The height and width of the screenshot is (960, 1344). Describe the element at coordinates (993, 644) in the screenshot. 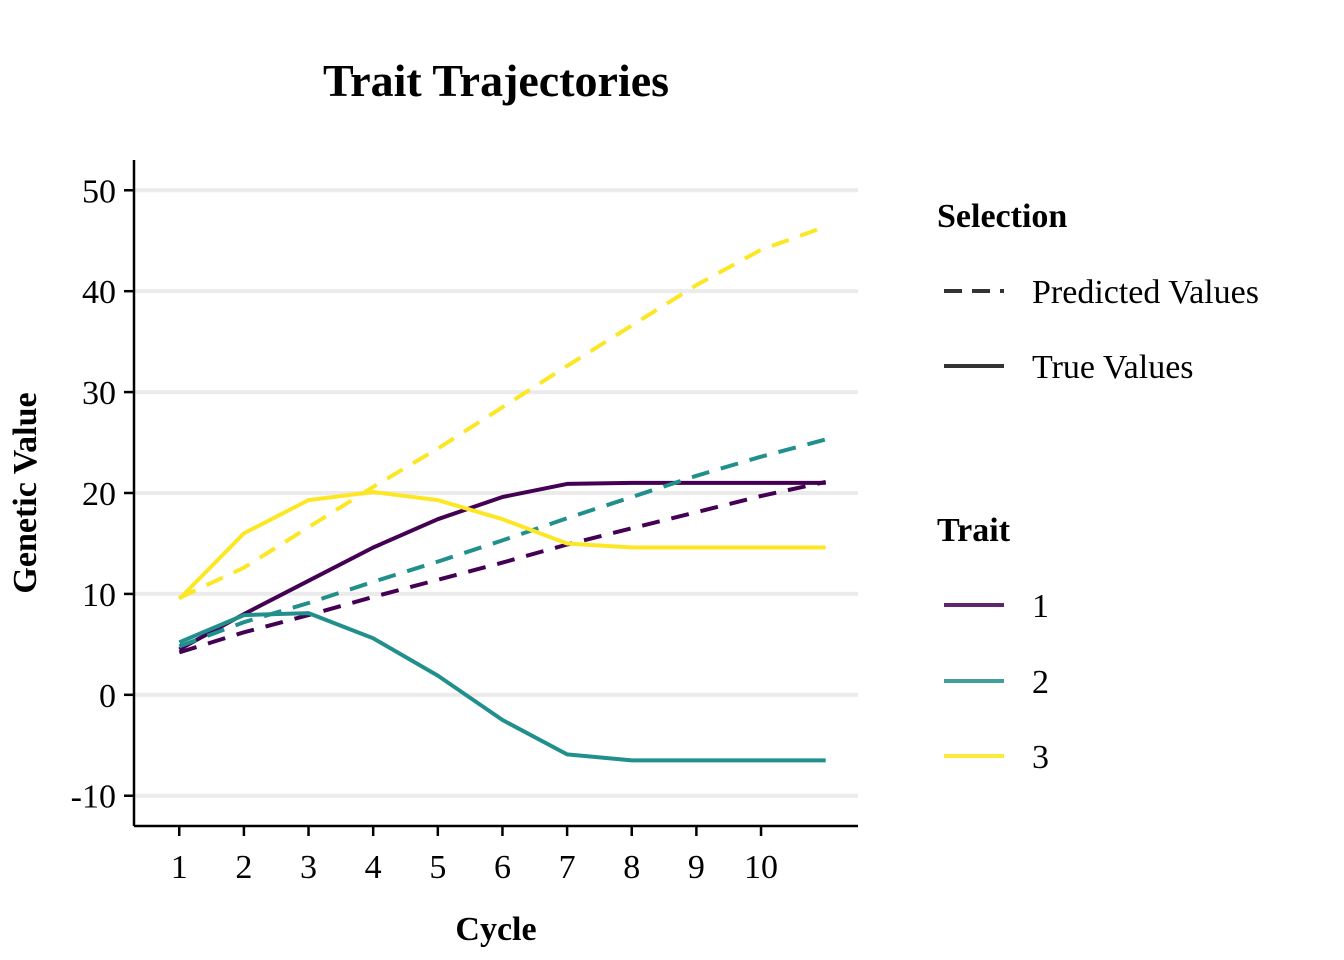

I see `legend-trait: Trait 1 2 3` at that location.